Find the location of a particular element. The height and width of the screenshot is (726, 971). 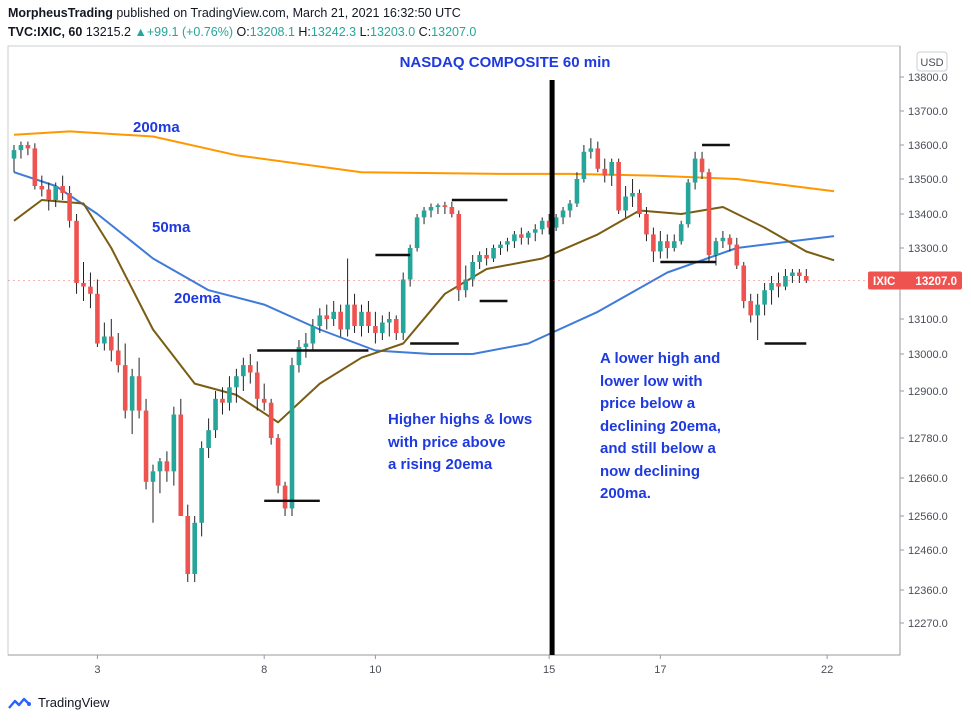

up-arrow-icon: ▲ is located at coordinates (140, 32).